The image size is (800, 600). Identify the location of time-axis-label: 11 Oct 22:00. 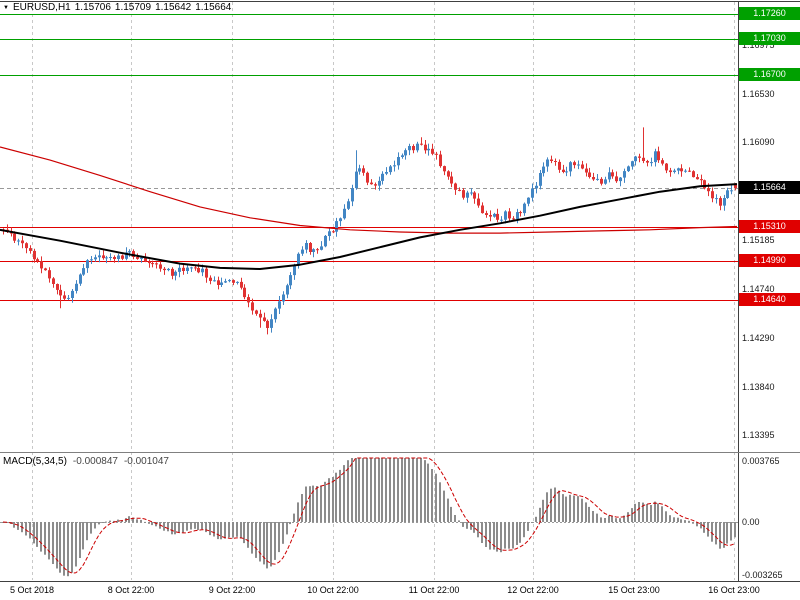
(434, 590).